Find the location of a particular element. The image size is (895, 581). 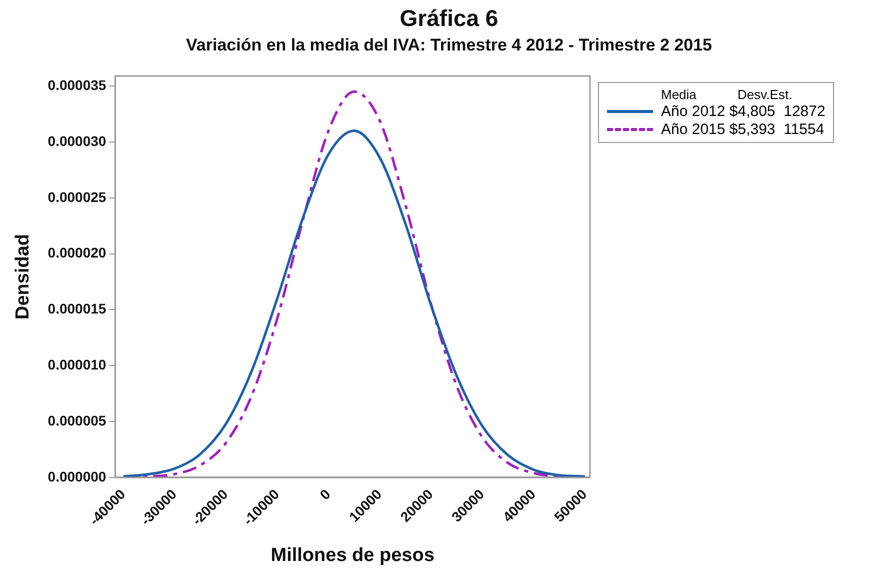

legend-title: Media is located at coordinates (679, 94).